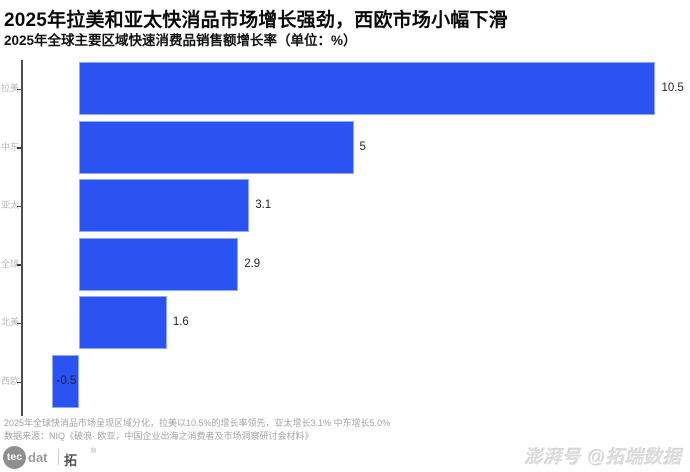 The height and width of the screenshot is (472, 690). Describe the element at coordinates (58, 457) in the screenshot. I see `logo-divider` at that location.